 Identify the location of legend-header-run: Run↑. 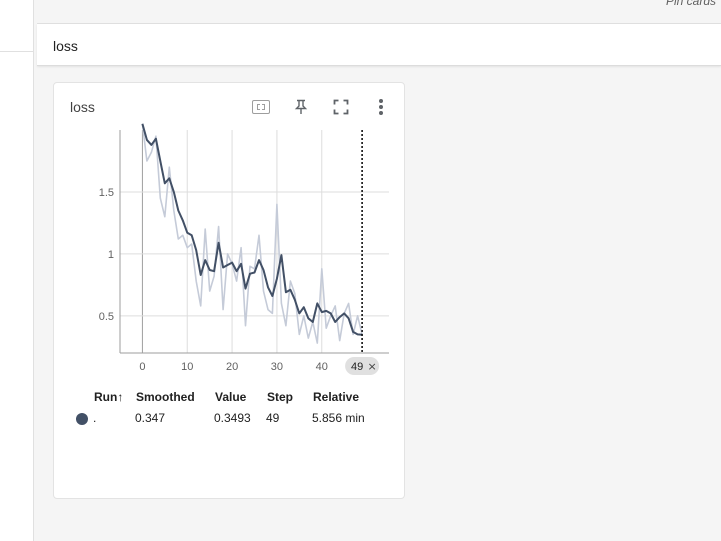
(109, 397).